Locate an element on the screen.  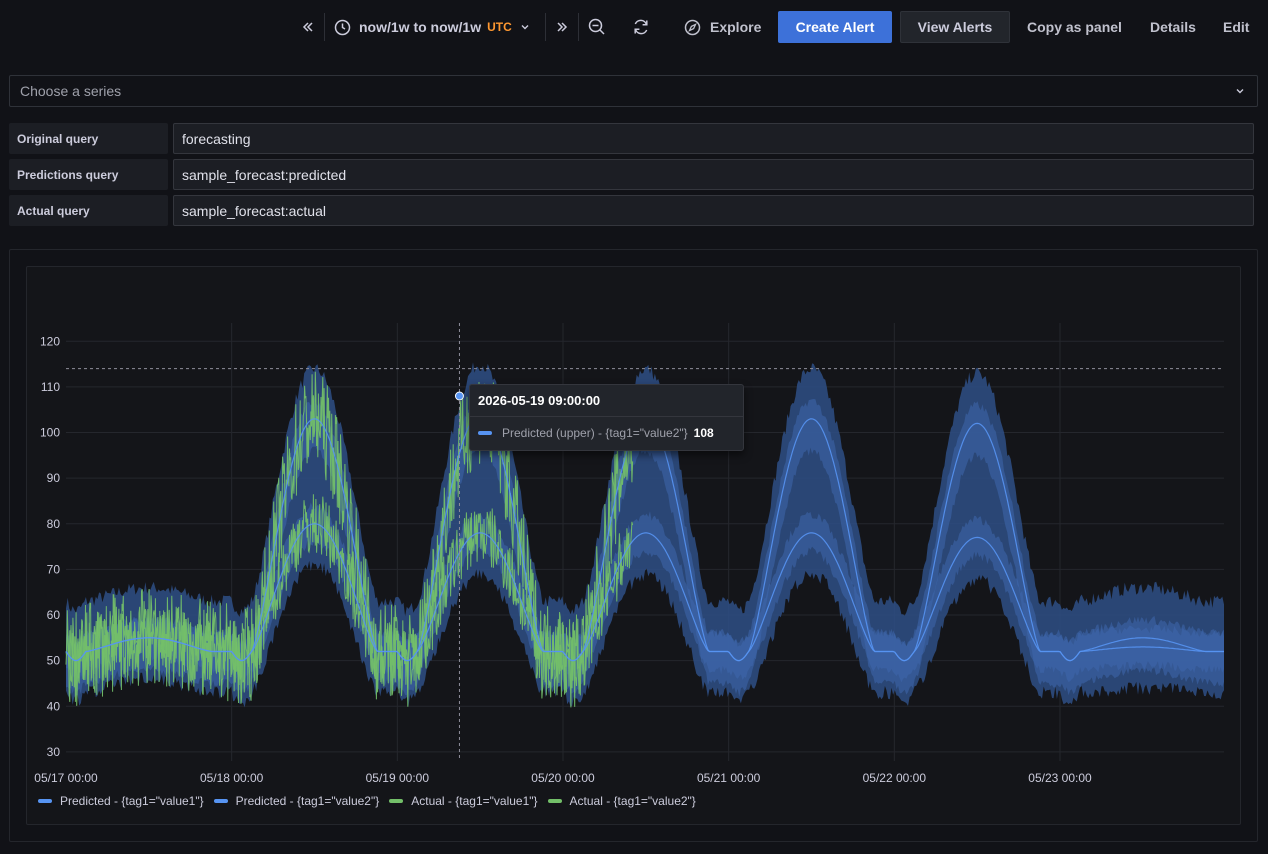
series-select-placeholder: Choose a series is located at coordinates (71, 91).